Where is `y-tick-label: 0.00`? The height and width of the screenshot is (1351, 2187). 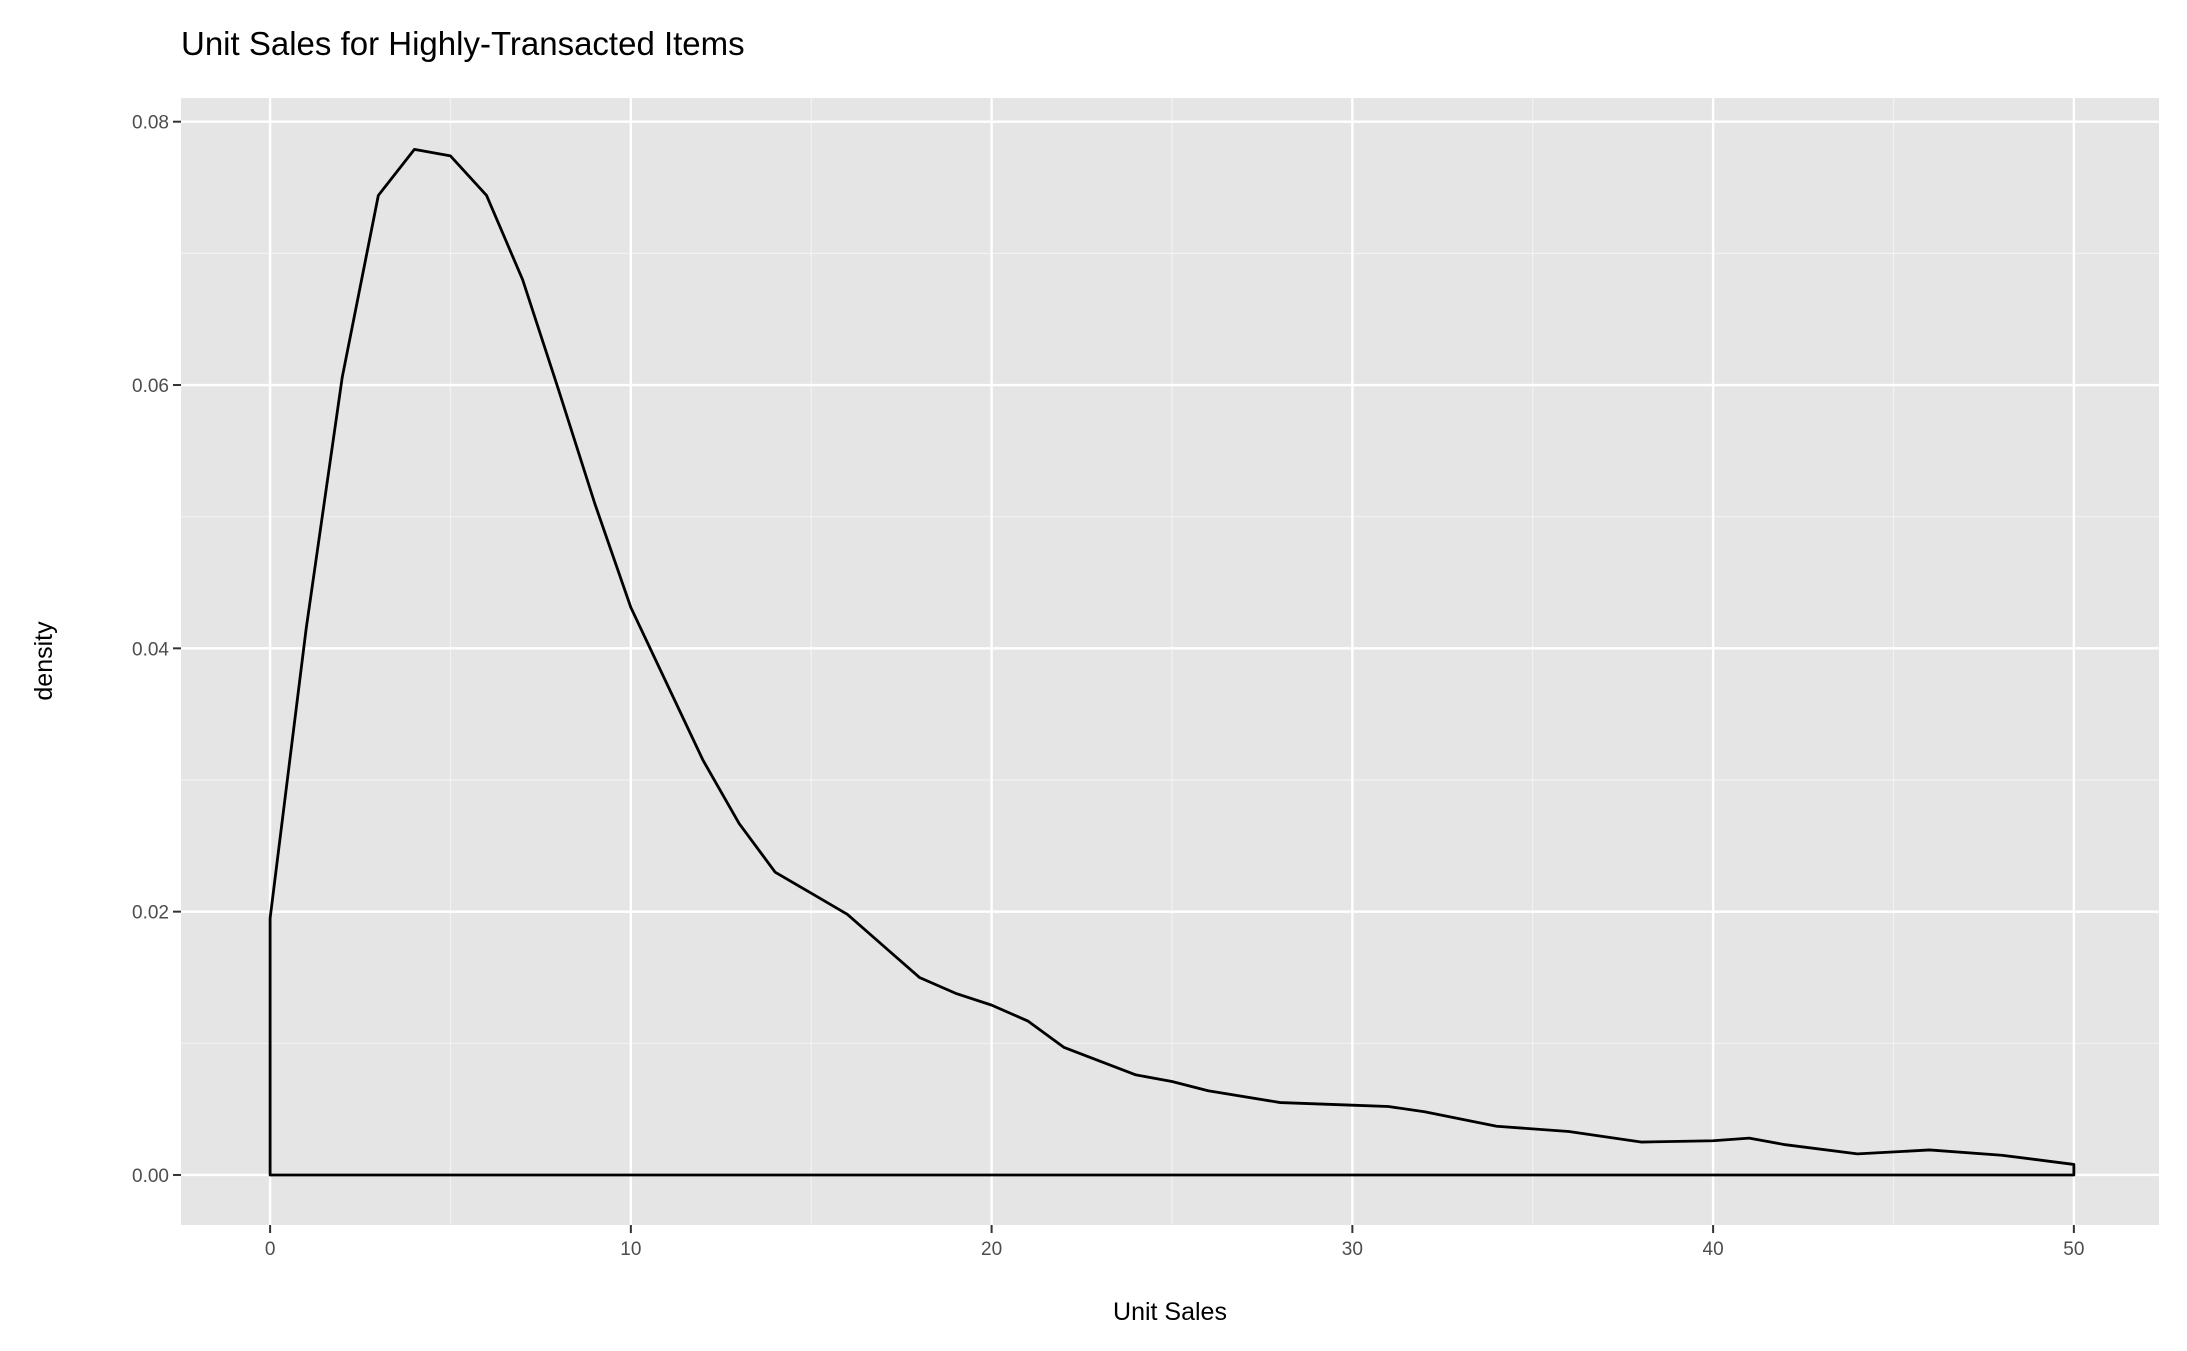 y-tick-label: 0.00 is located at coordinates (150, 1176).